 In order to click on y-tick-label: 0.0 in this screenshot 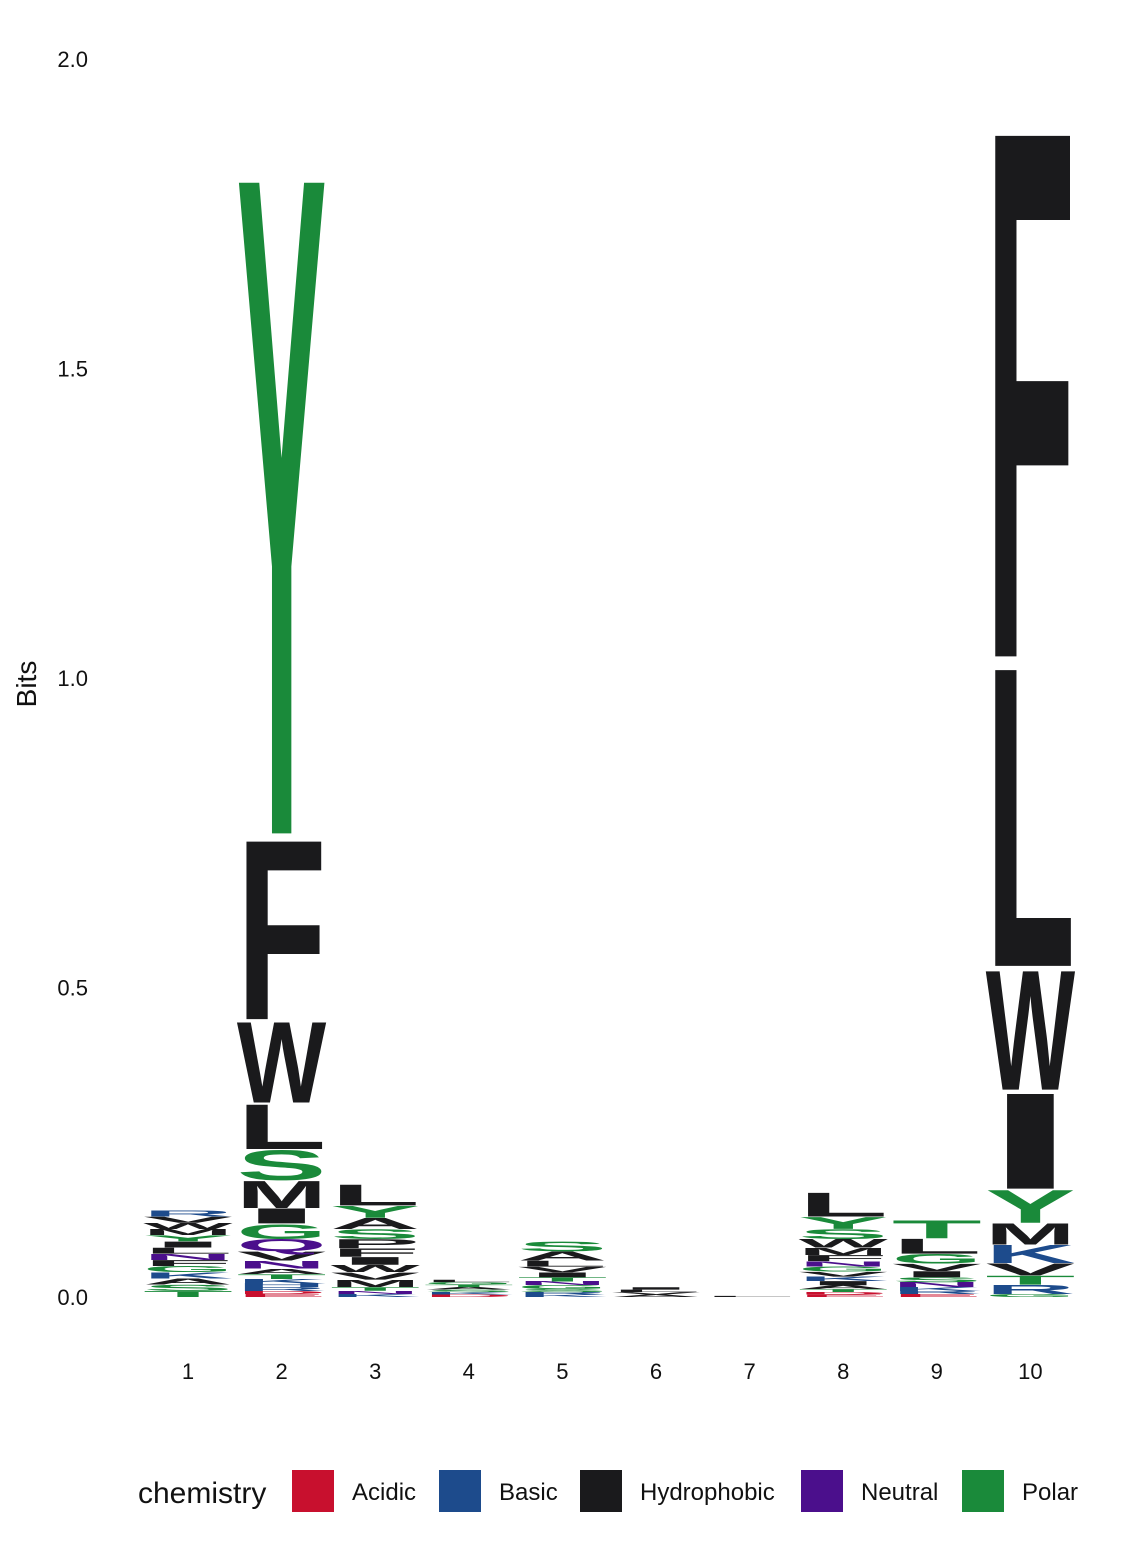, I will do `click(72, 1297)`.